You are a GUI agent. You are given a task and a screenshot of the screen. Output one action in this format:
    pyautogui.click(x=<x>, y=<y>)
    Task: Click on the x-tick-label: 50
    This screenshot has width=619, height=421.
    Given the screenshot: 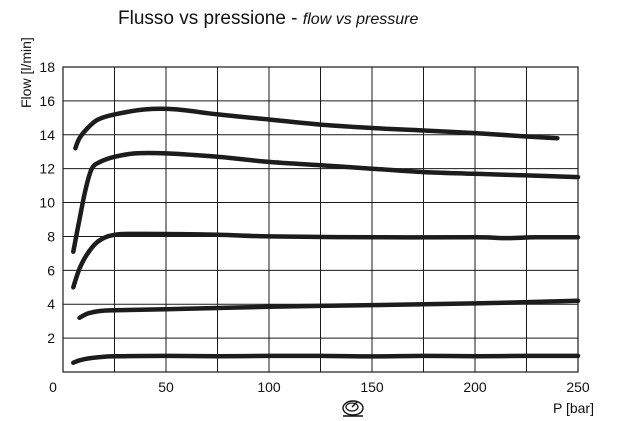 What is the action you would take?
    pyautogui.click(x=166, y=387)
    